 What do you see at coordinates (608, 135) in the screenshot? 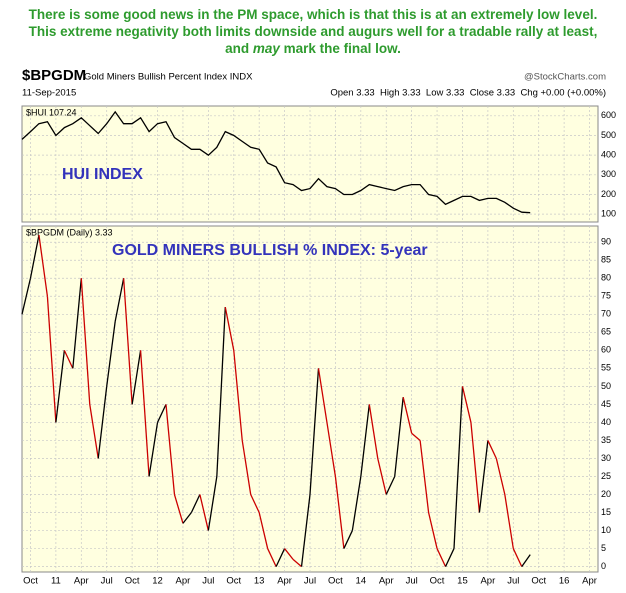
I see `y-tick-label: 500` at bounding box center [608, 135].